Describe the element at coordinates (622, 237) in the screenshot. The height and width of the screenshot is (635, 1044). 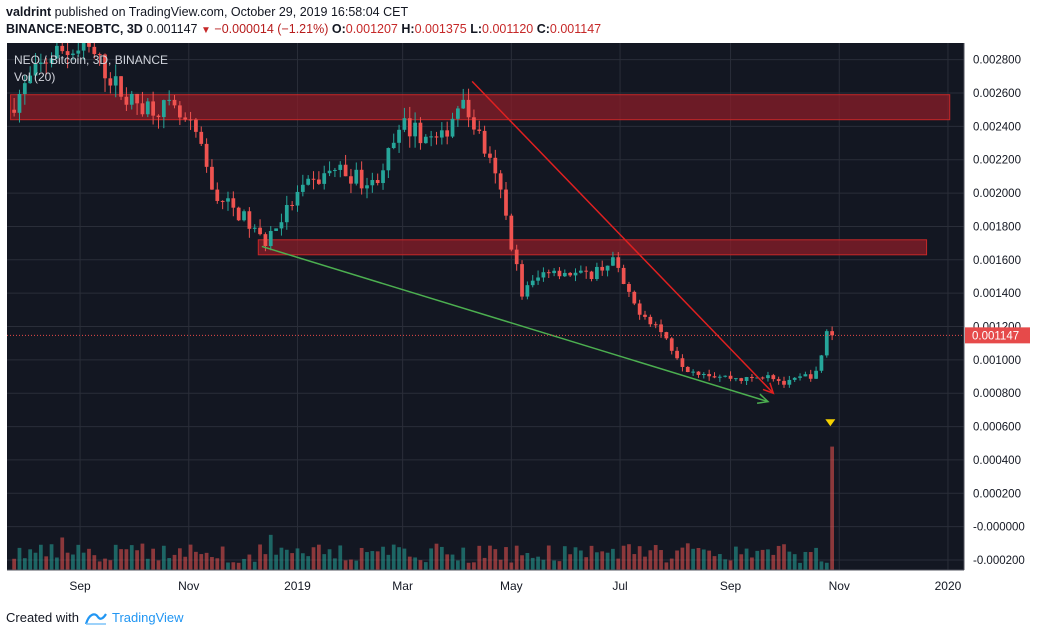
I see `trend-line-red` at that location.